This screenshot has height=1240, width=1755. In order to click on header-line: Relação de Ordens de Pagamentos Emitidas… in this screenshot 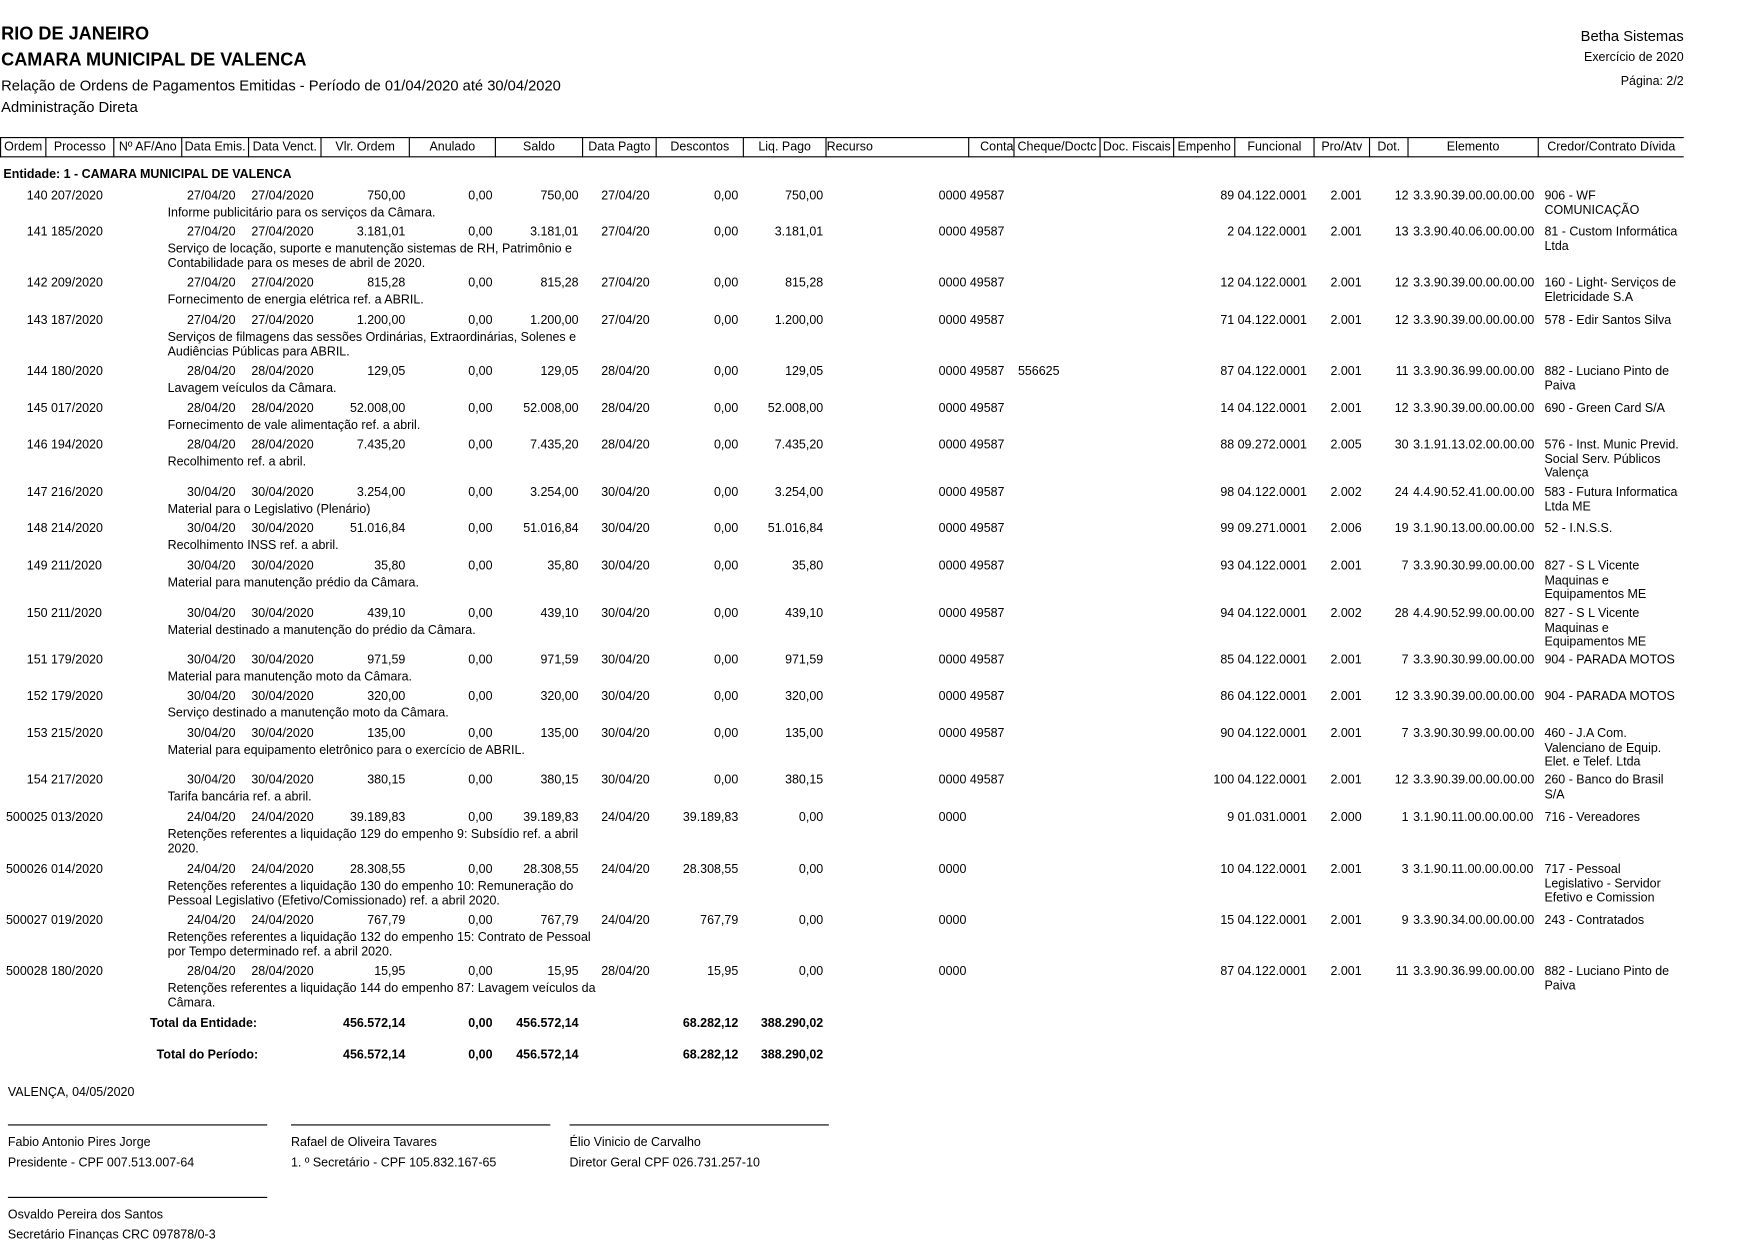, I will do `click(281, 85)`.